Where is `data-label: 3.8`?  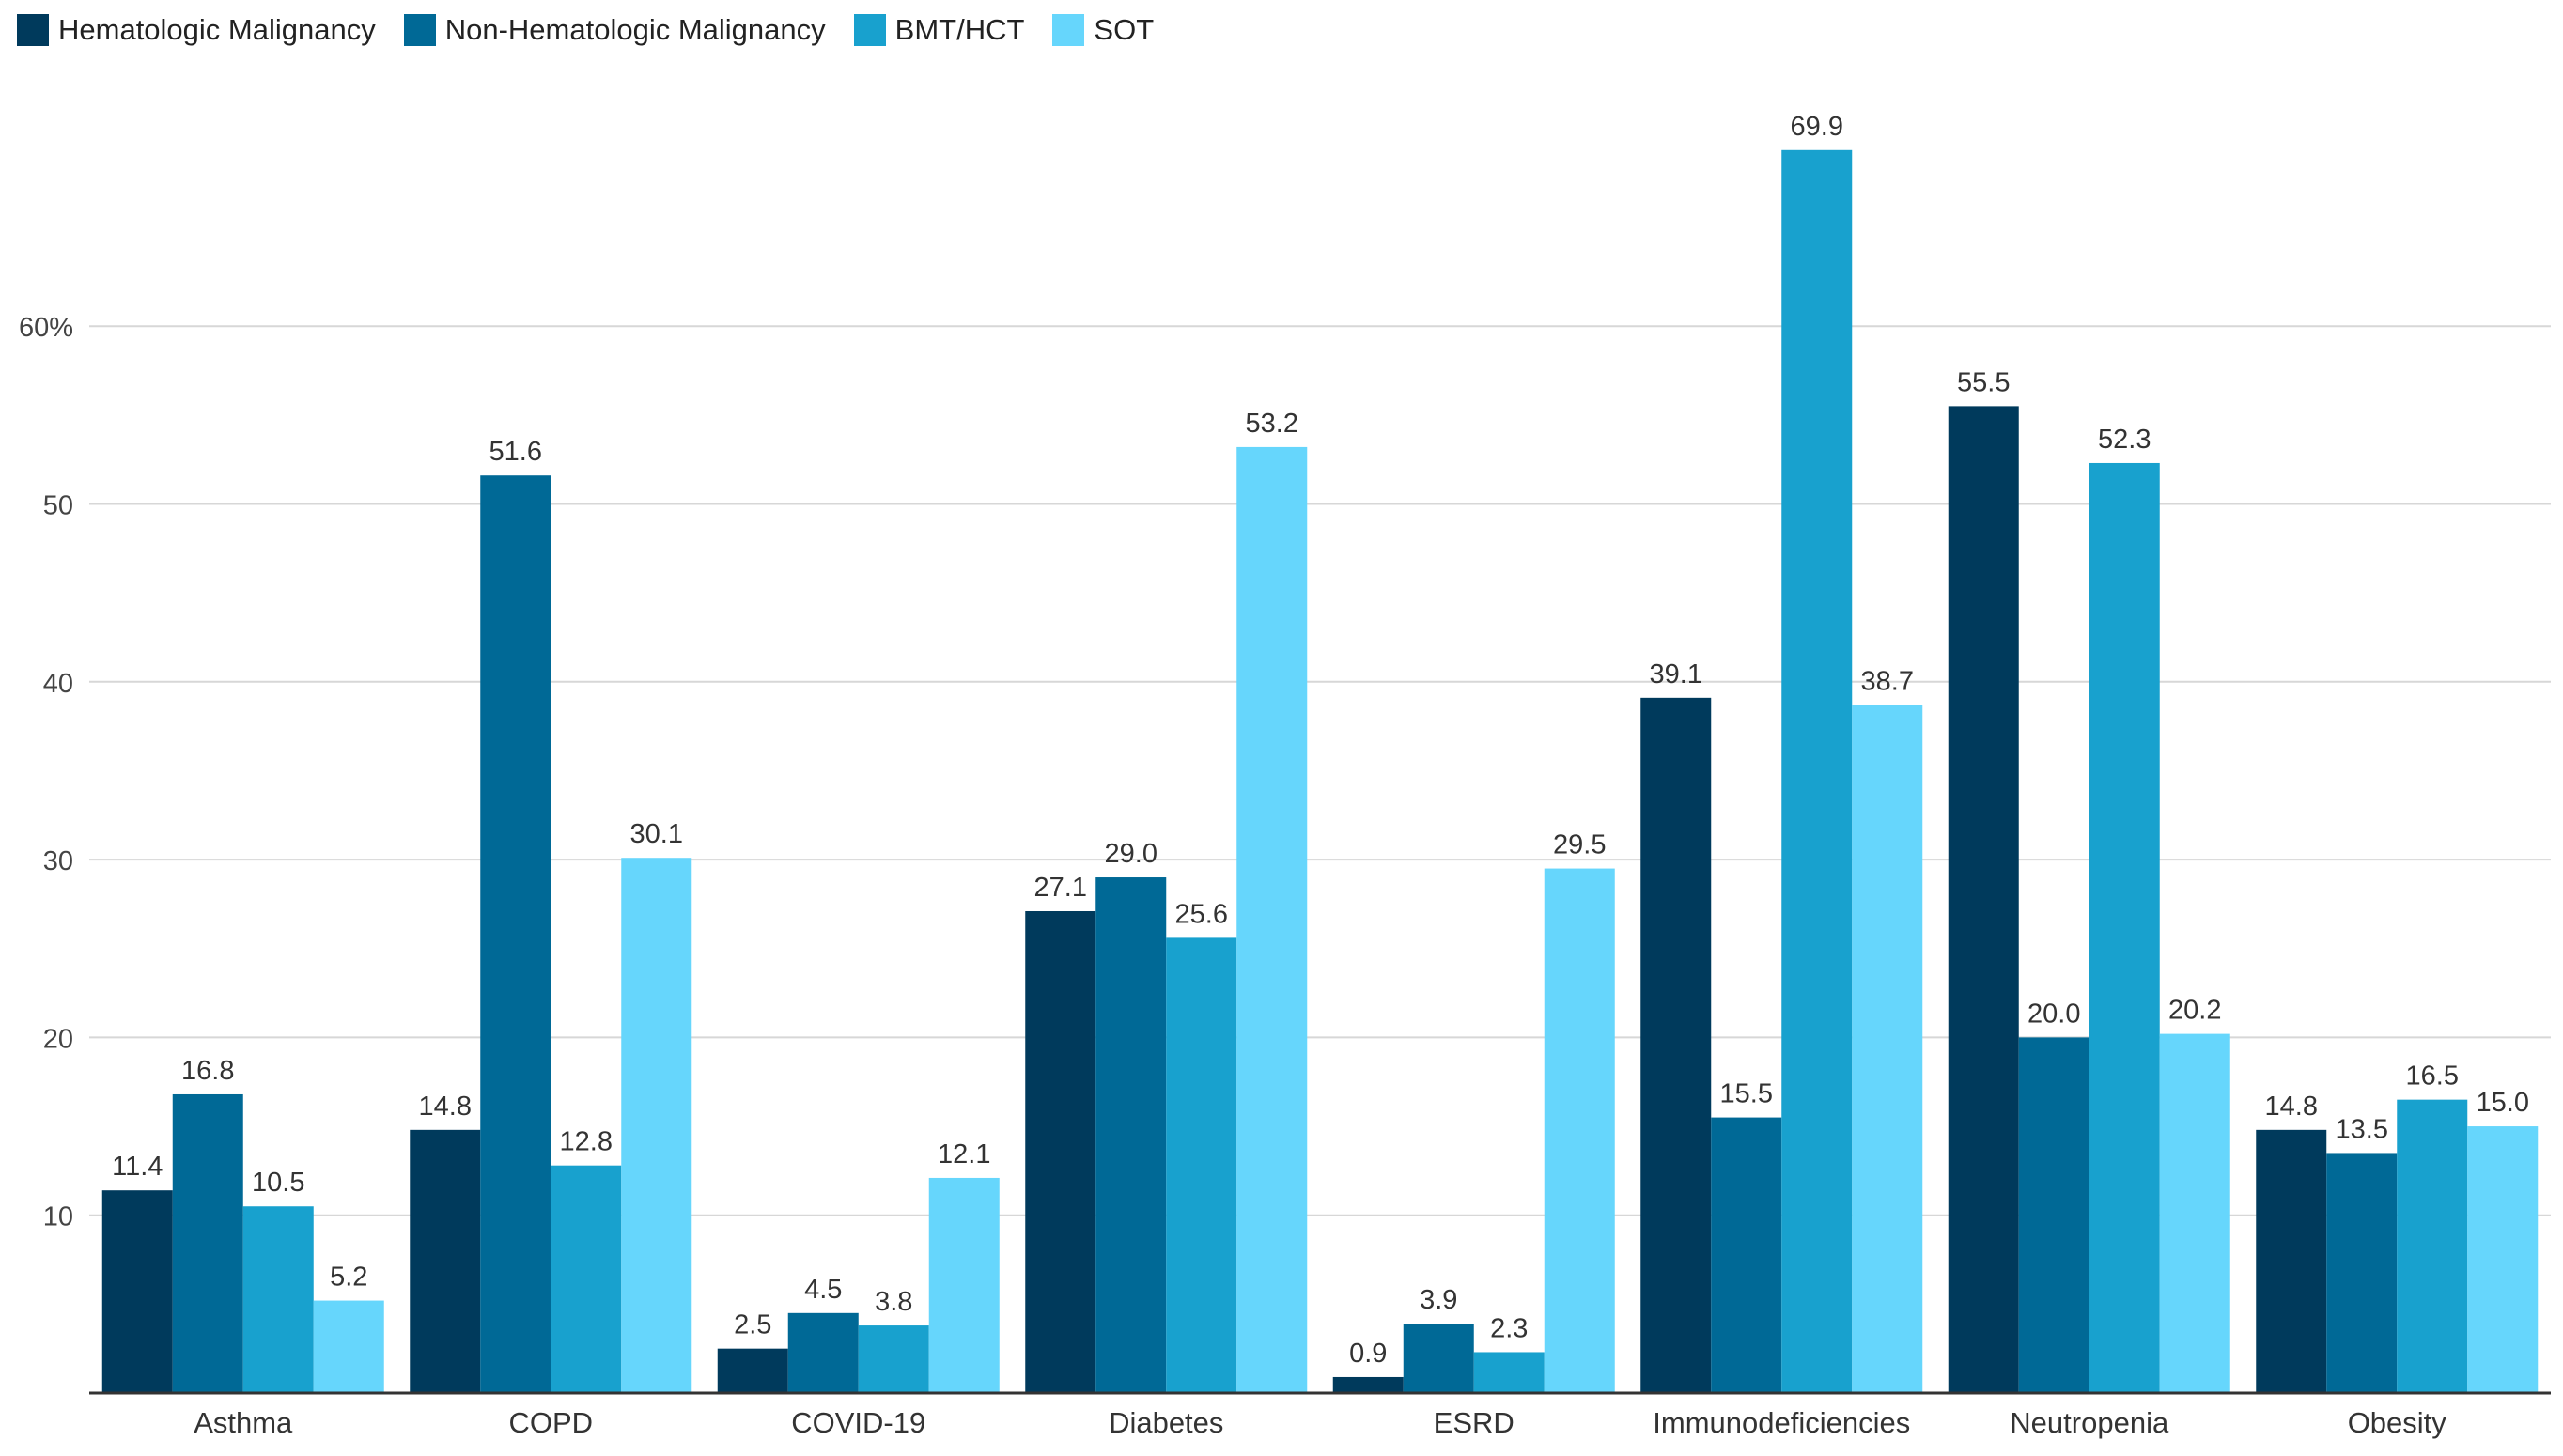
data-label: 3.8 is located at coordinates (893, 1302).